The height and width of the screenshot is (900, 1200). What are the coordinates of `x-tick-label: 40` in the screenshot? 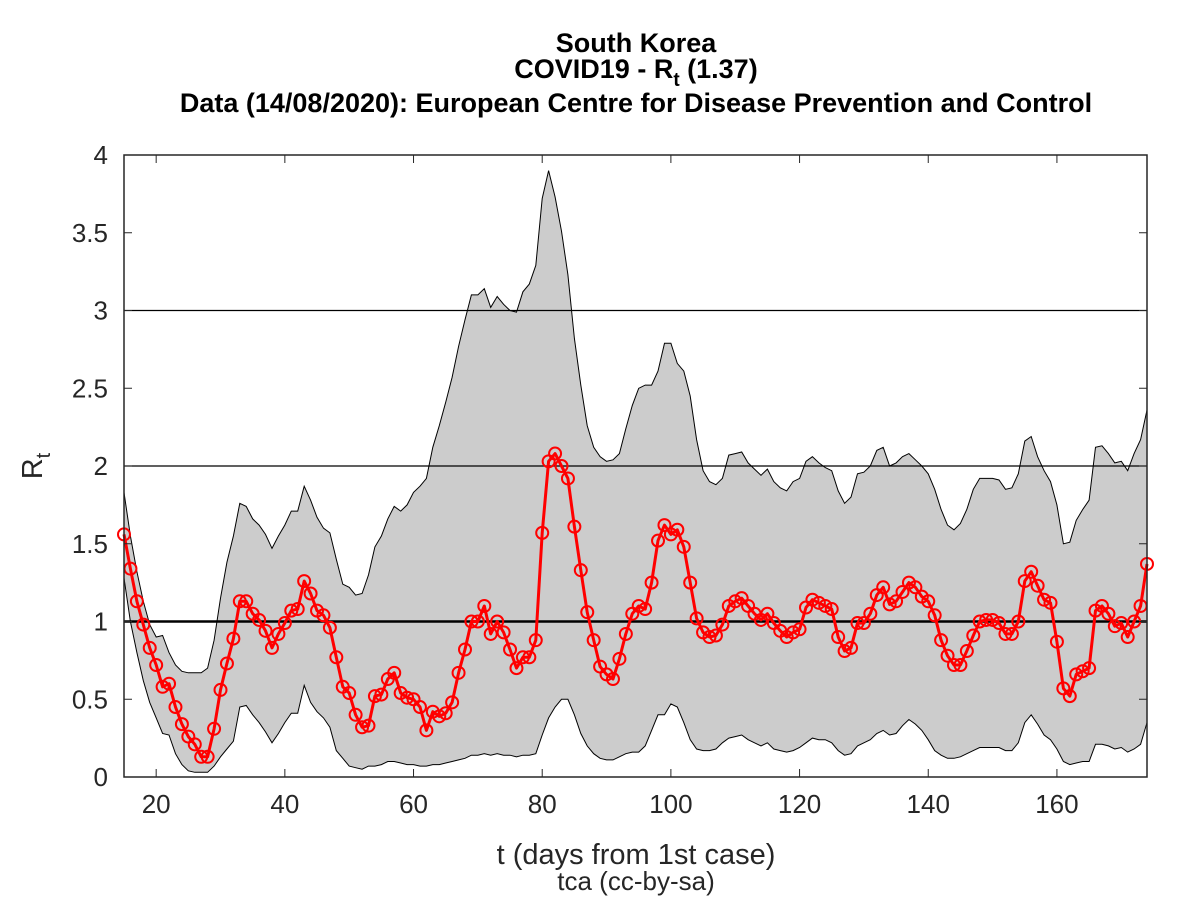 It's located at (284, 804).